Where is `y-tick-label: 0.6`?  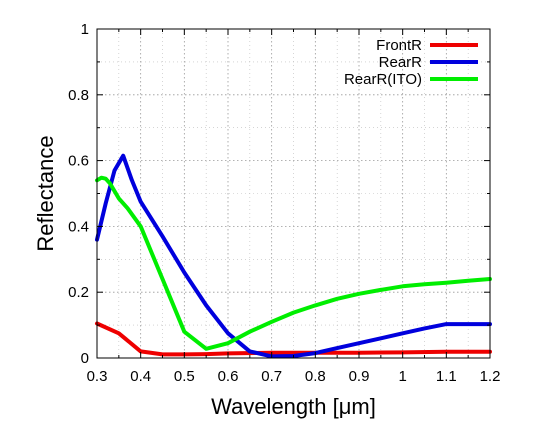 y-tick-label: 0.6 is located at coordinates (78, 161).